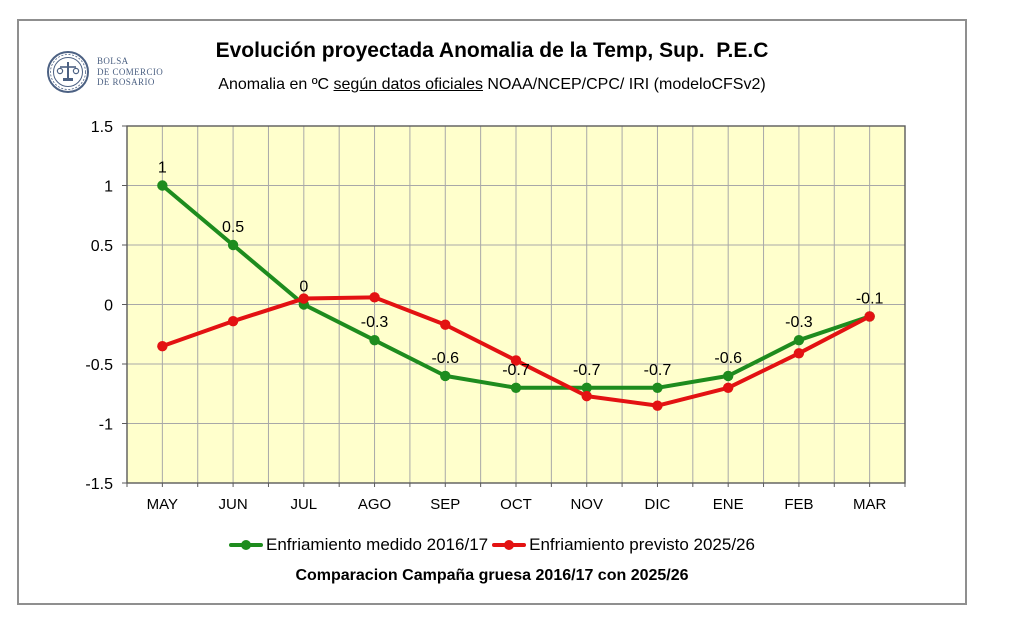 This screenshot has width=1025, height=637. I want to click on subtitle-suffix: NOAA/NCEP/CPC/ IRI (modeloCFSv2), so click(624, 84).